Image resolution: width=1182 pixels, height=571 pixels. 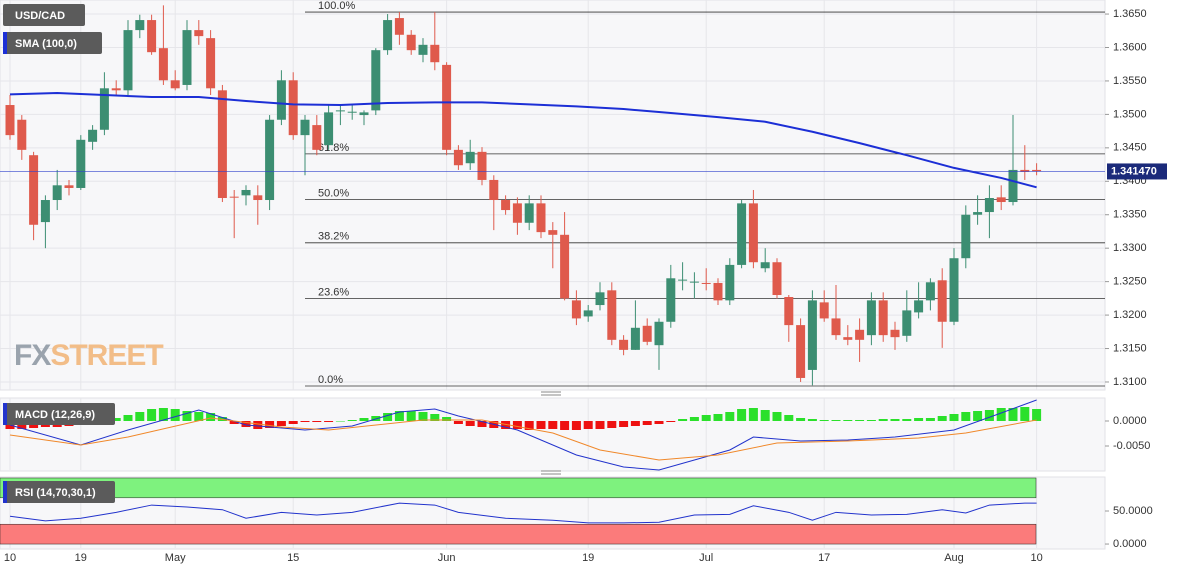 What do you see at coordinates (59, 414) in the screenshot?
I see `macd-tag` at bounding box center [59, 414].